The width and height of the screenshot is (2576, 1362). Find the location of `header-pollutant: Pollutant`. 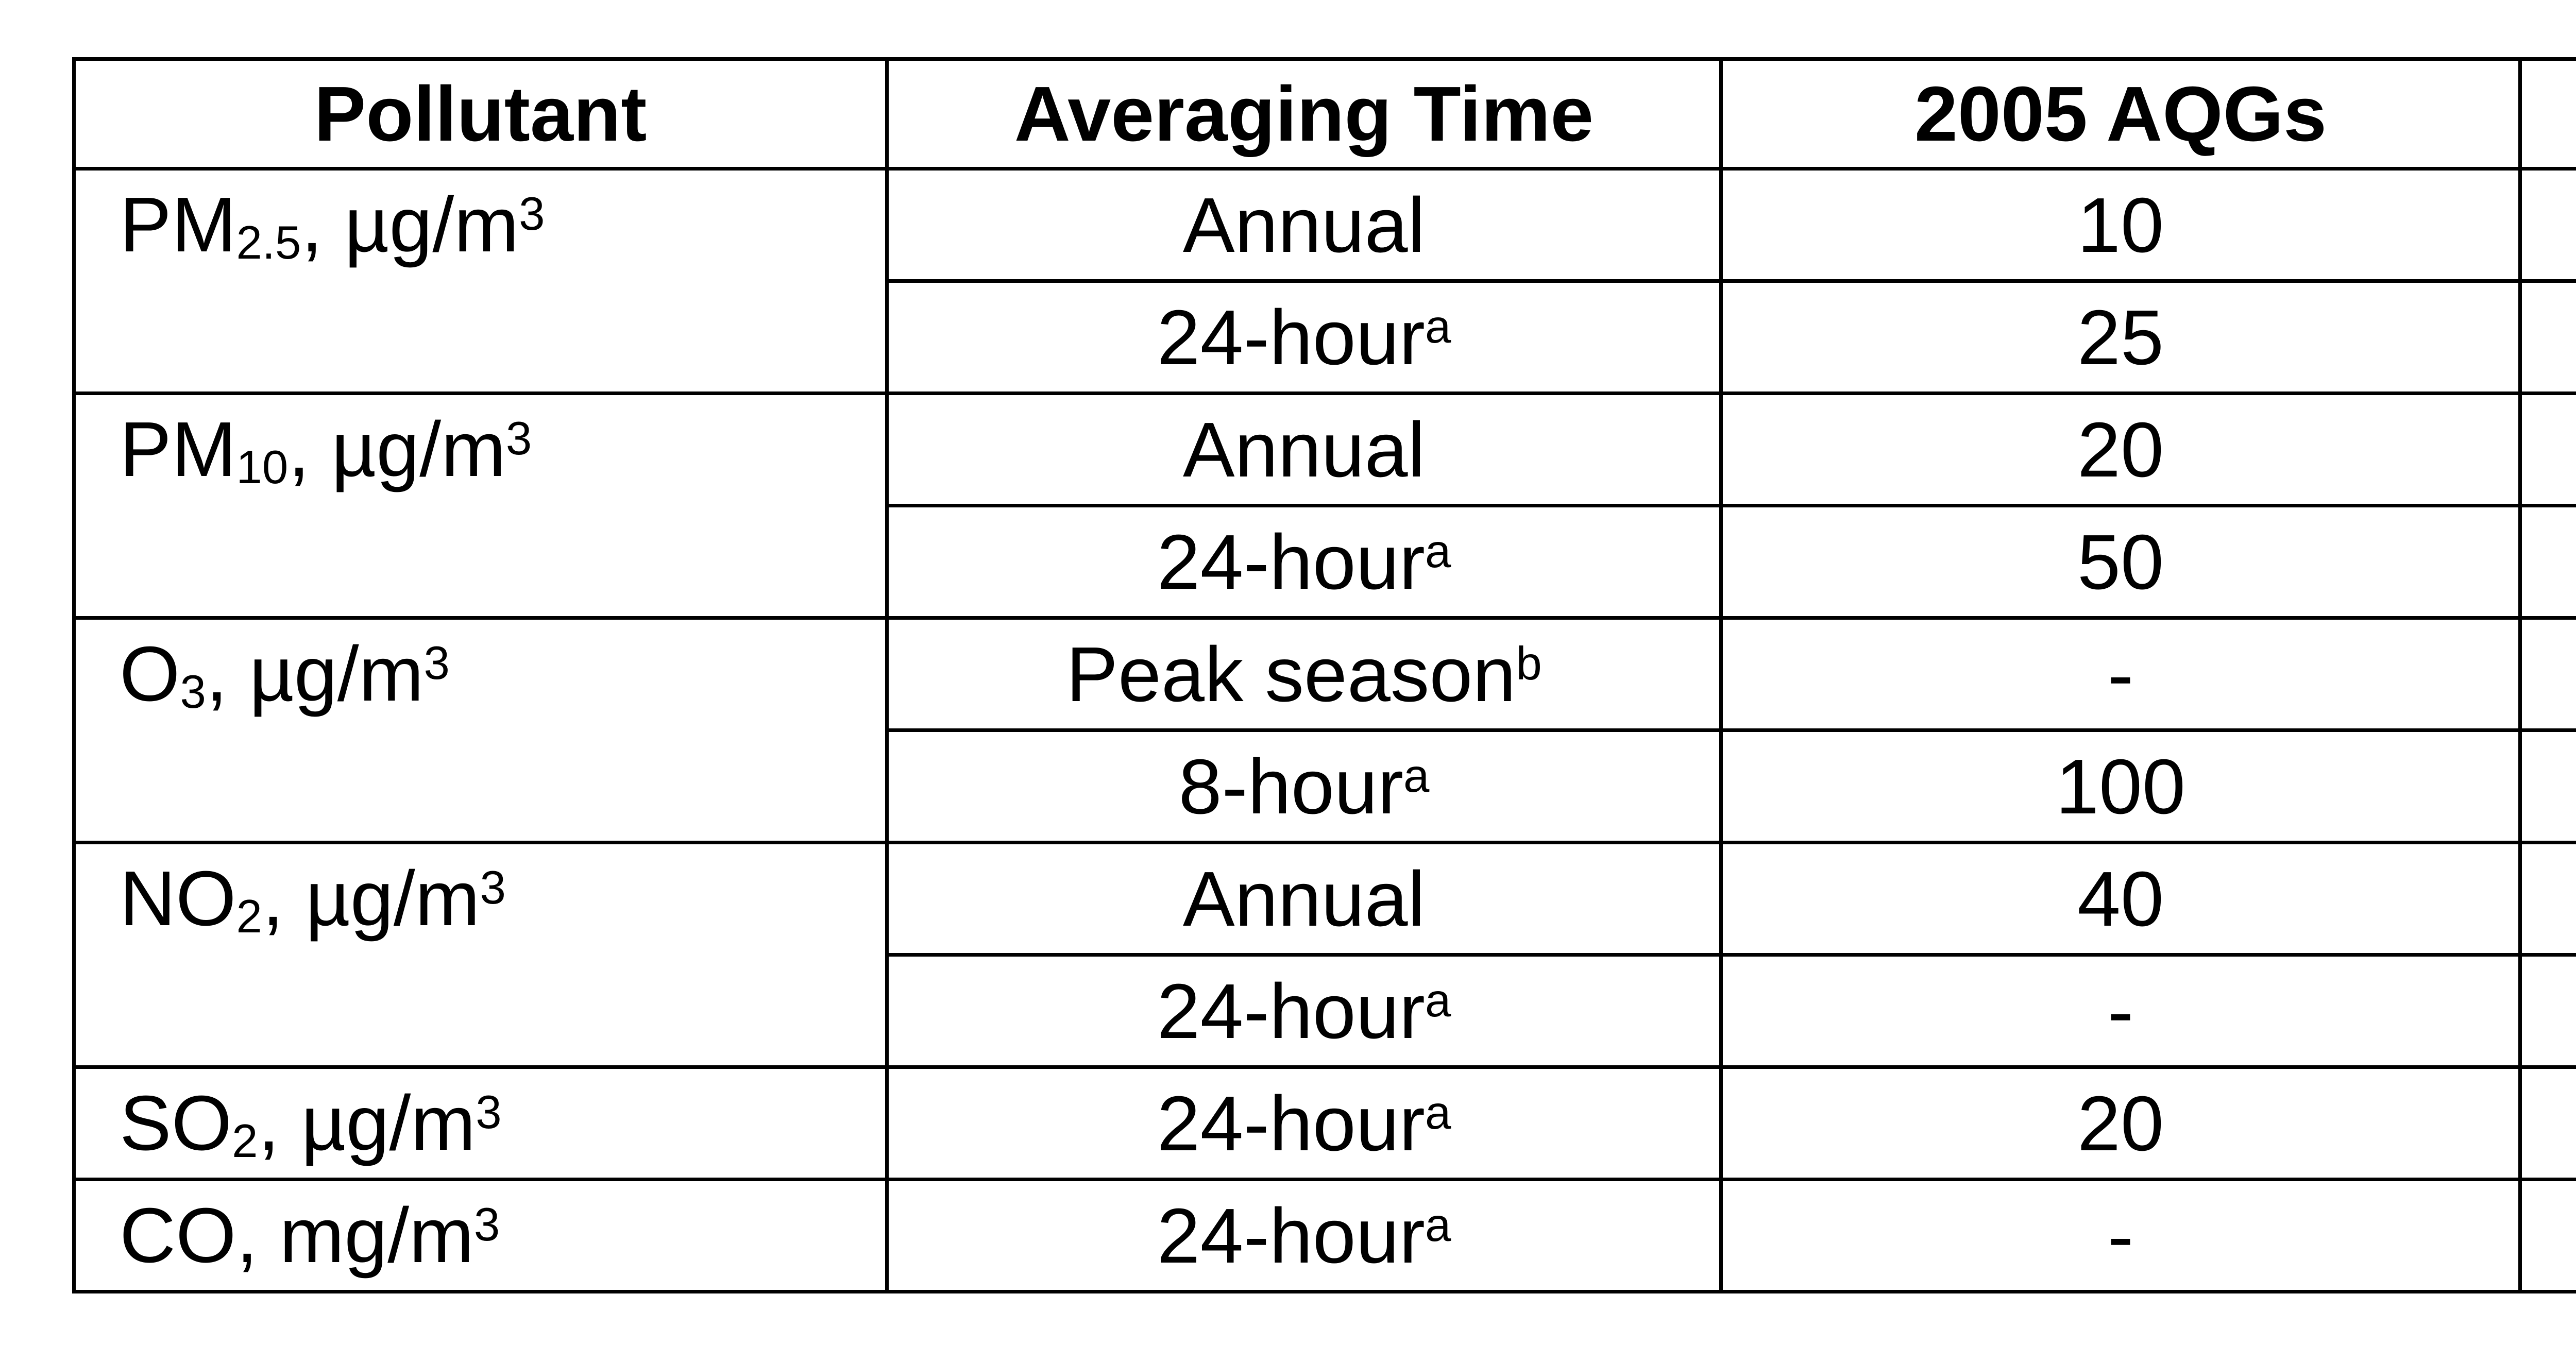

header-pollutant: Pollutant is located at coordinates (480, 114).